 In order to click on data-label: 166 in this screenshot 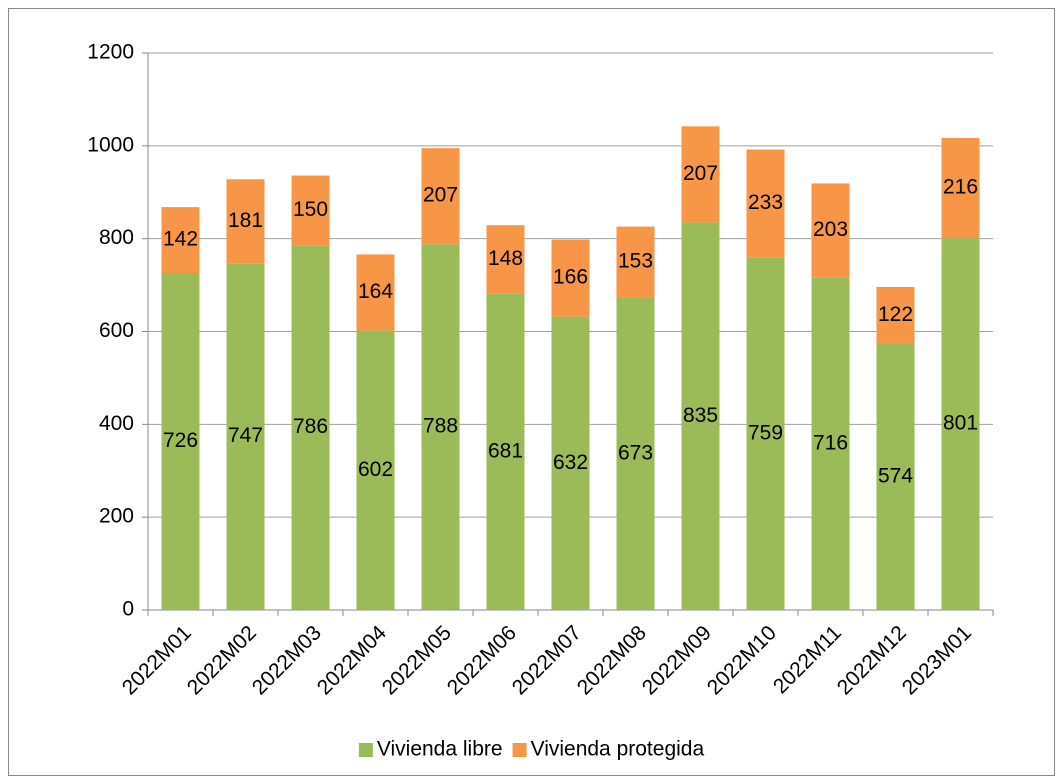, I will do `click(570, 277)`.